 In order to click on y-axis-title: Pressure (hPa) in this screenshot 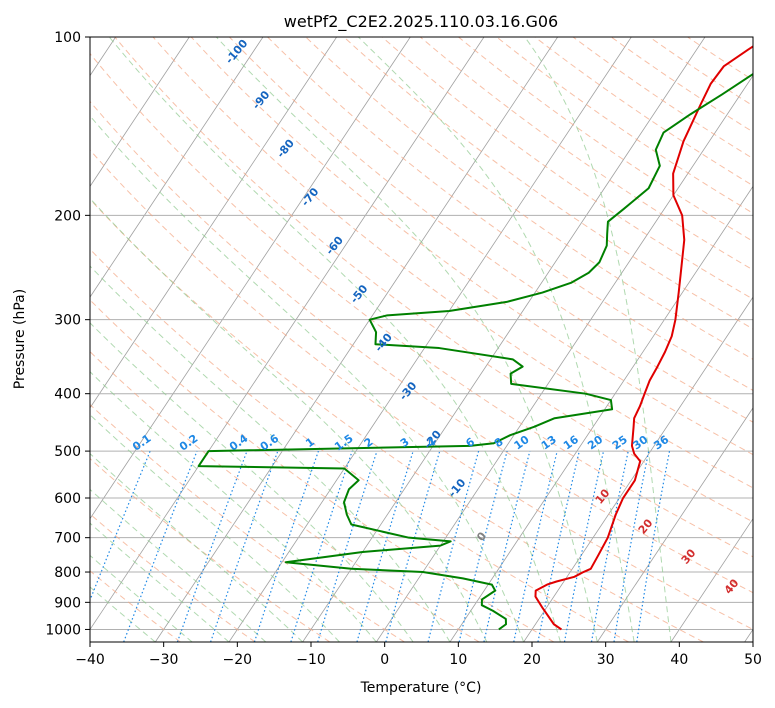, I will do `click(20, 339)`.